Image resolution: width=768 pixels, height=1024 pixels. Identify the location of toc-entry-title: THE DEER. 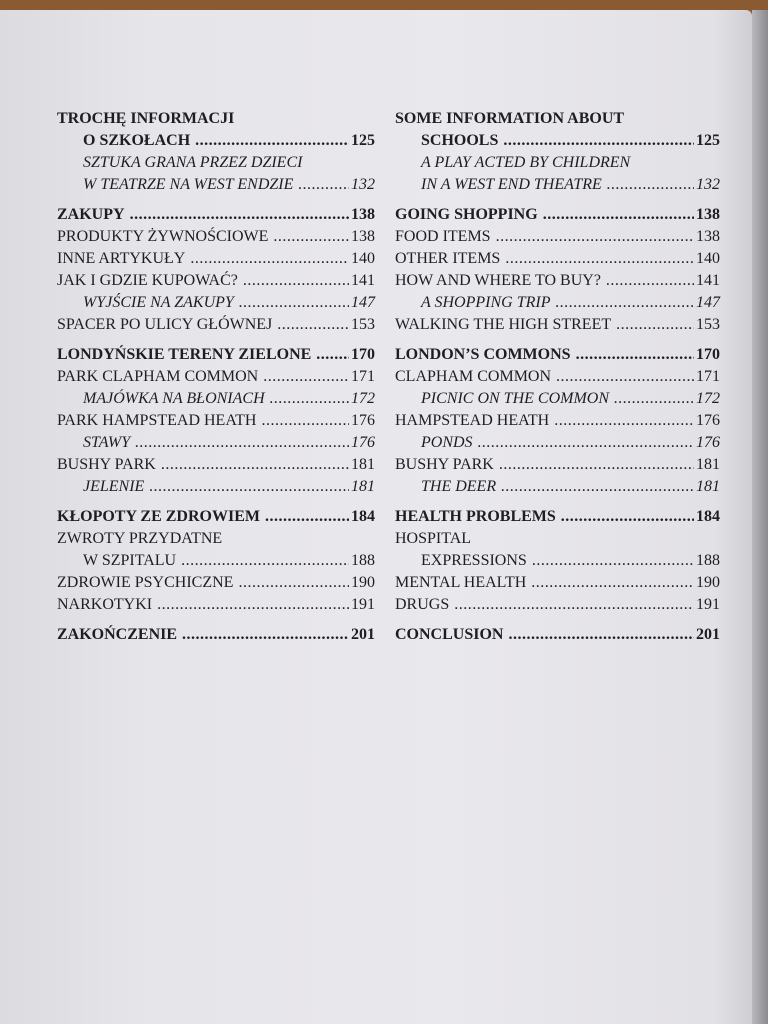
(459, 486).